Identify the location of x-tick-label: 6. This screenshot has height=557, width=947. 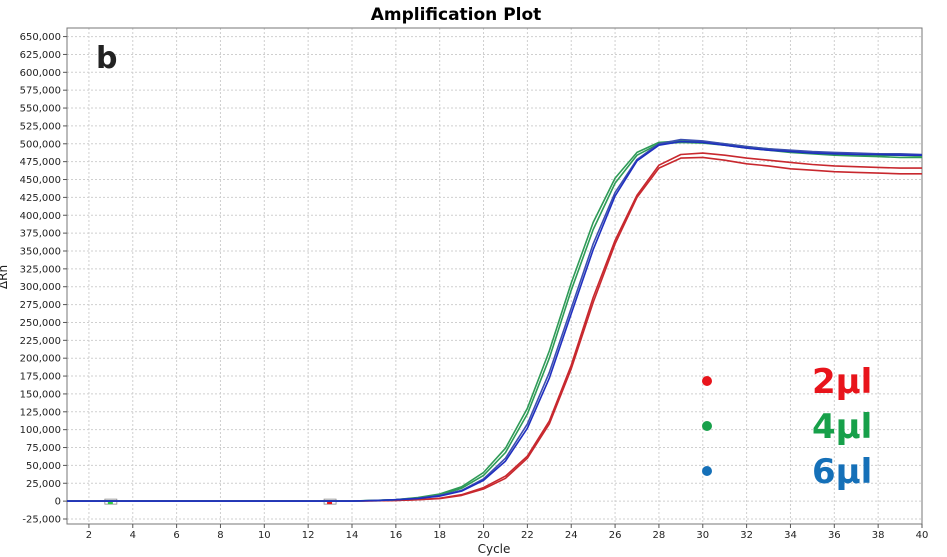
(176, 535).